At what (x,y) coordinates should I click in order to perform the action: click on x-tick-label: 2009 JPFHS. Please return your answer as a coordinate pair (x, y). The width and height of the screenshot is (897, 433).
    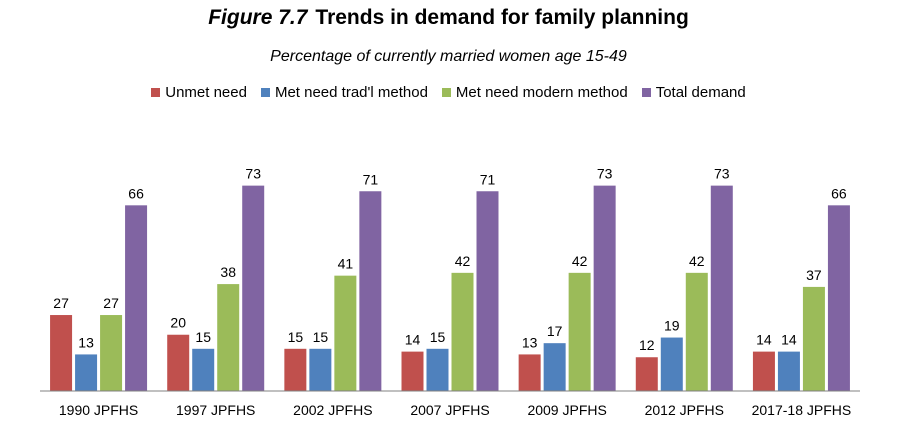
    Looking at the image, I should click on (566, 410).